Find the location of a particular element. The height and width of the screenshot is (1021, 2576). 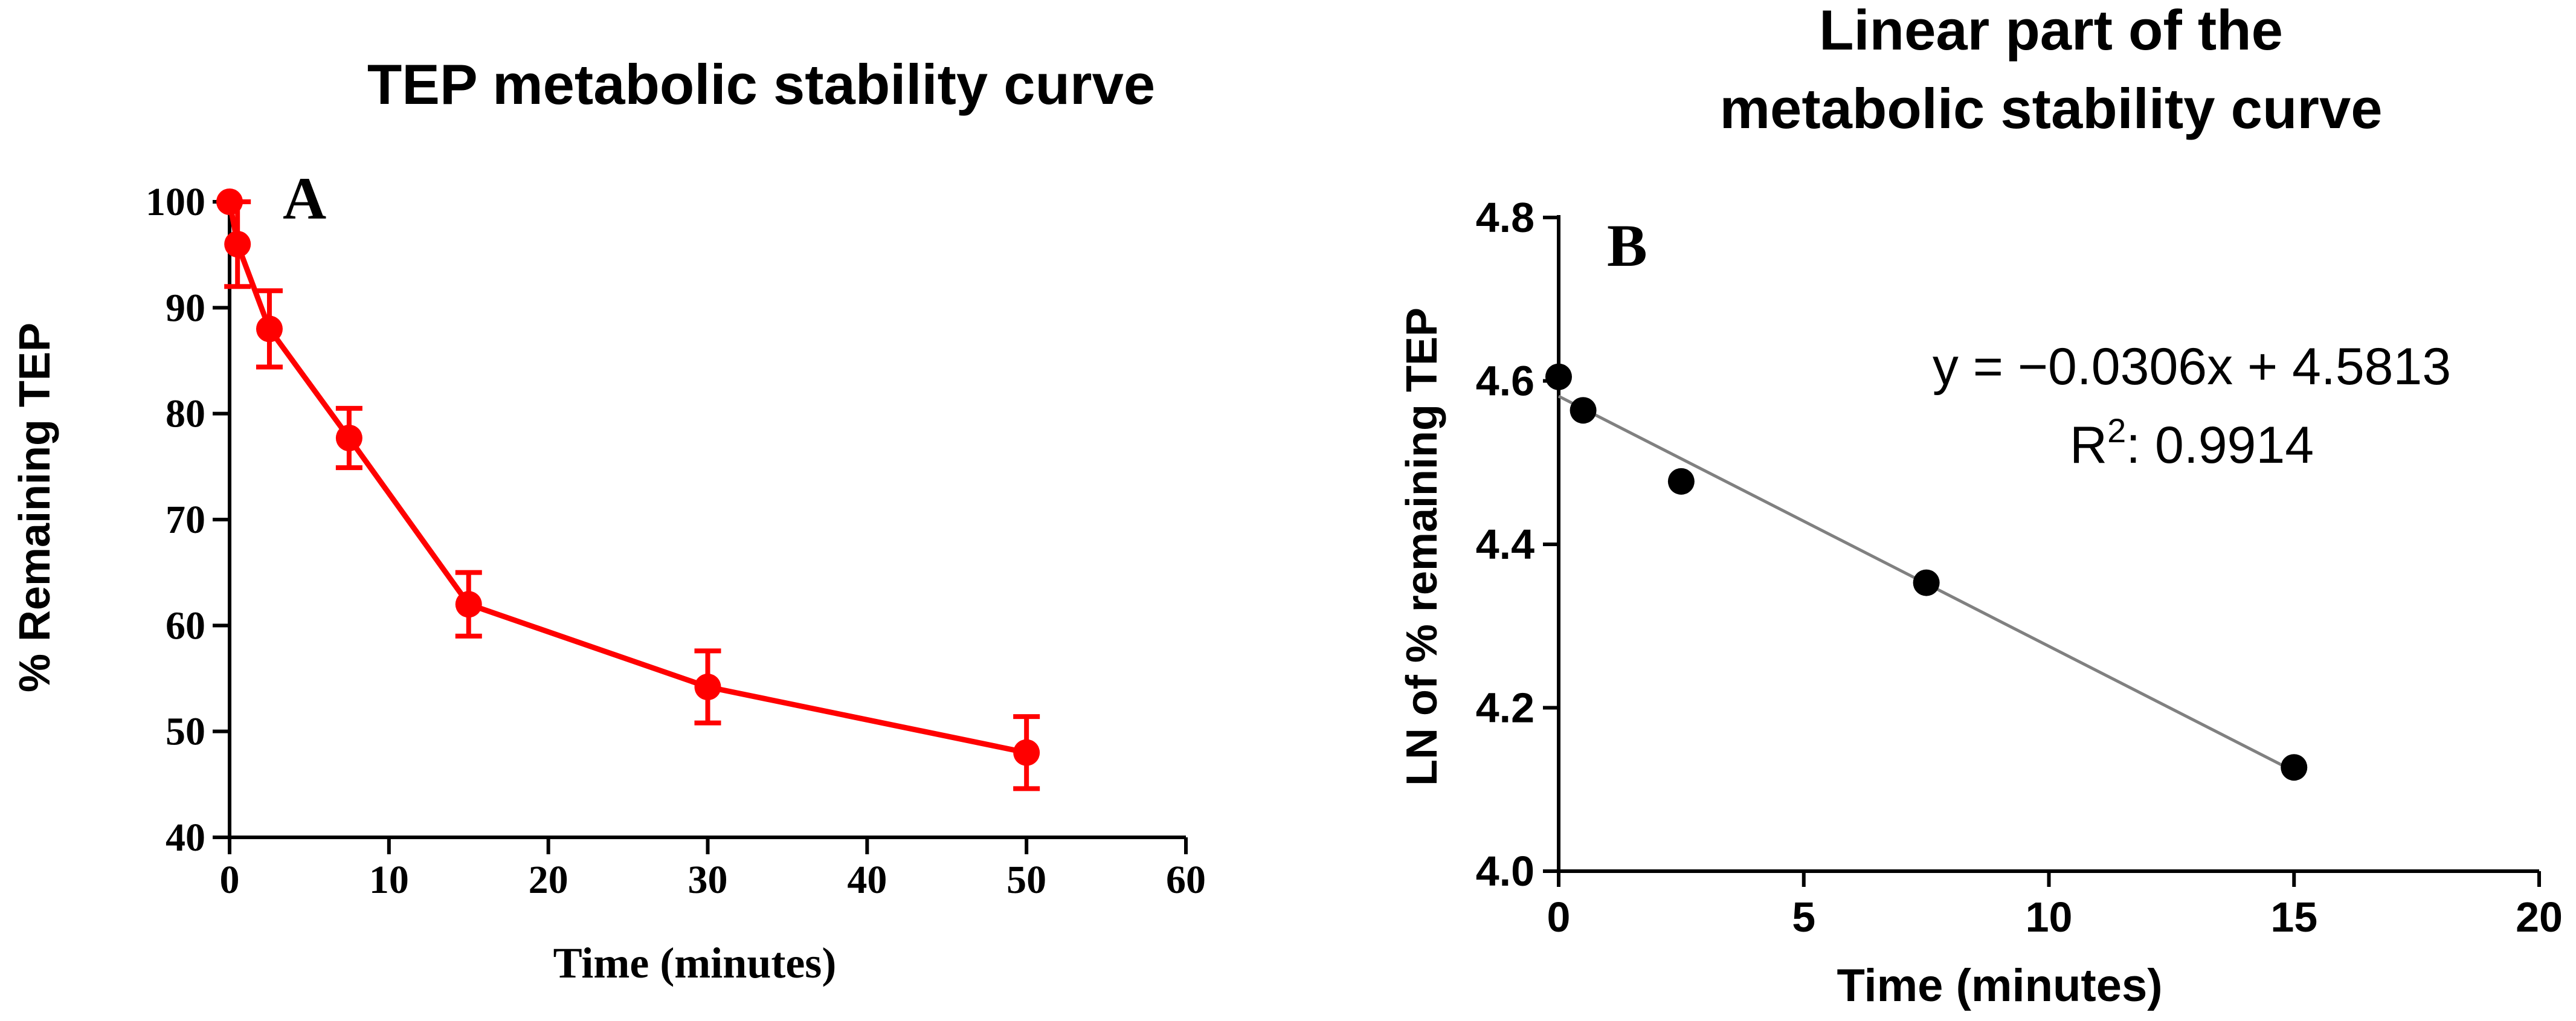

chart-b-y-axis-label: LN of % remaining TEP is located at coordinates (1422, 547).